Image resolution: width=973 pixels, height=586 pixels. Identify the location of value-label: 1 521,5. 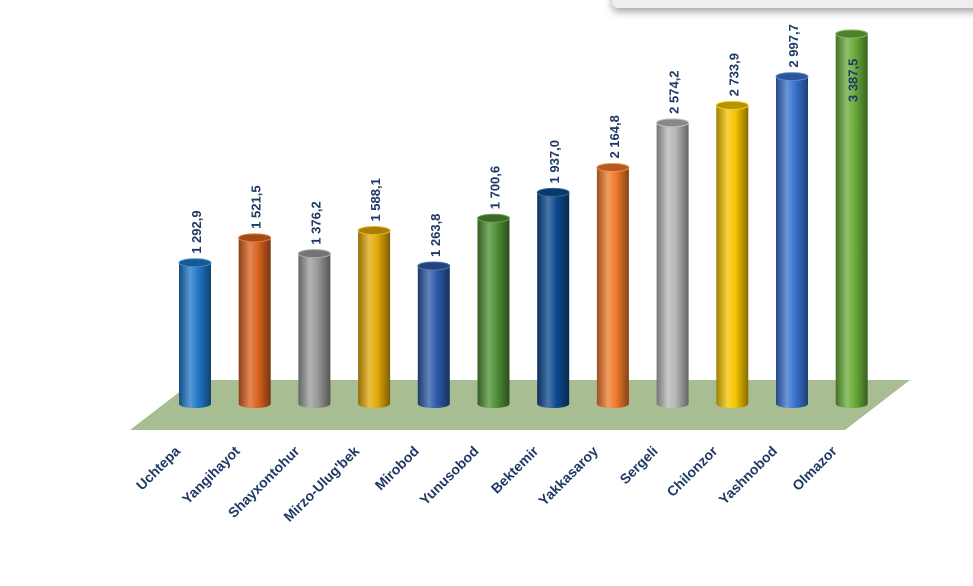
(256, 206).